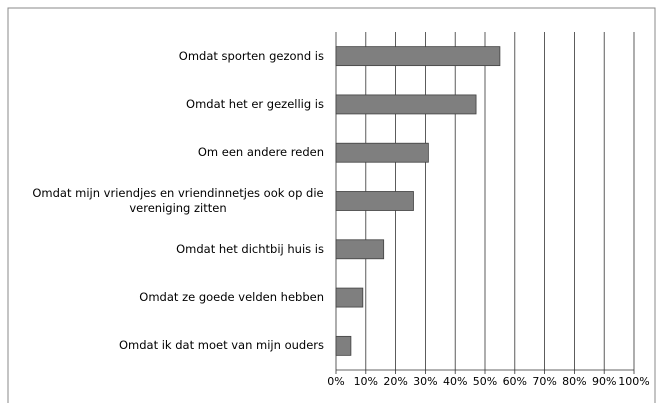 The width and height of the screenshot is (664, 403). What do you see at coordinates (174, 153) in the screenshot?
I see `category-label-box: Om een andere reden` at bounding box center [174, 153].